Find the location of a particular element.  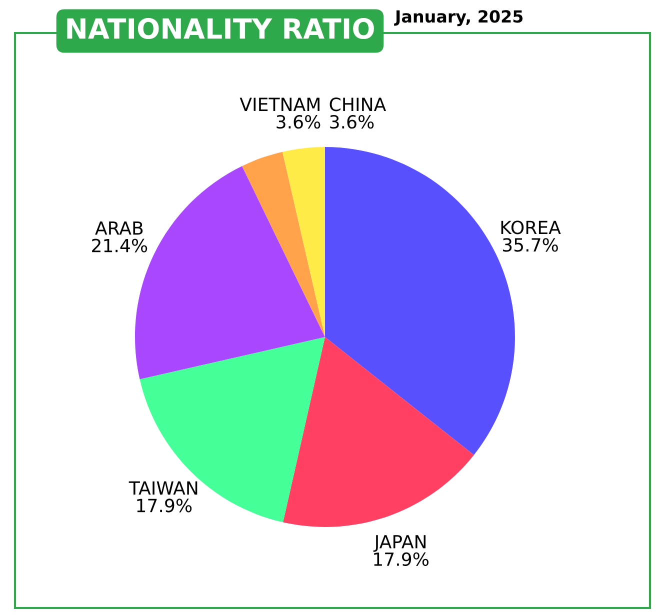

data-label: 35.7% is located at coordinates (530, 245).